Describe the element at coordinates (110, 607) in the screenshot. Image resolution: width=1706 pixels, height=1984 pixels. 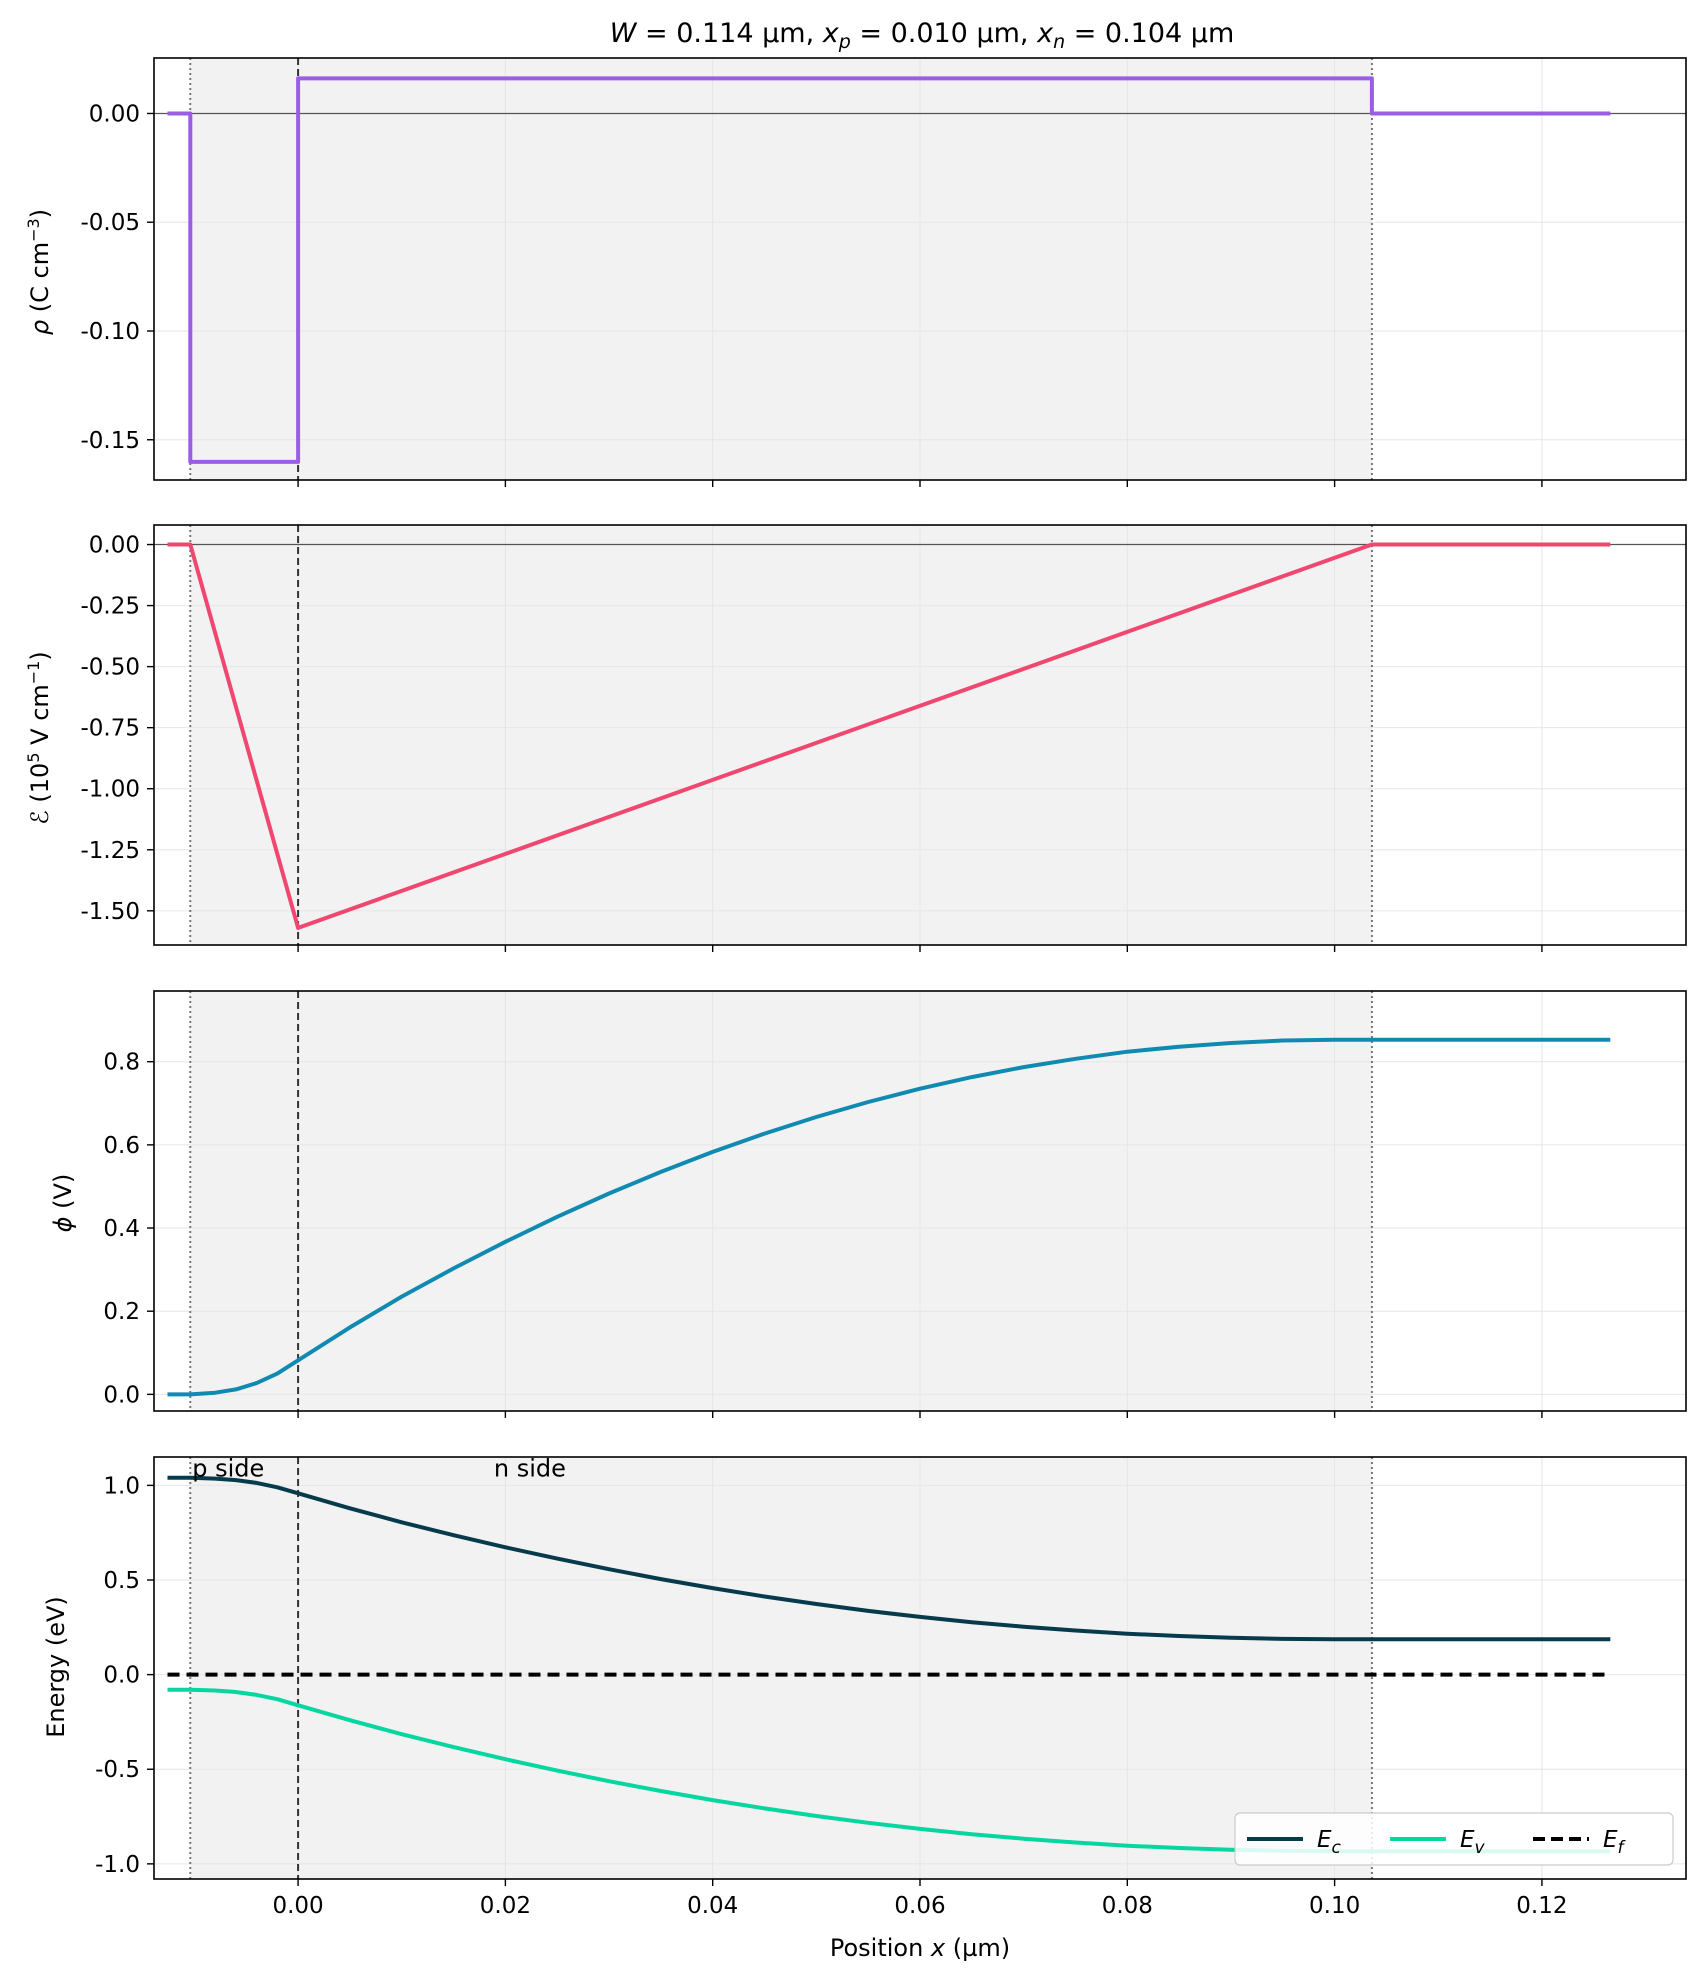
I see `y-tick-label: -0.25` at that location.